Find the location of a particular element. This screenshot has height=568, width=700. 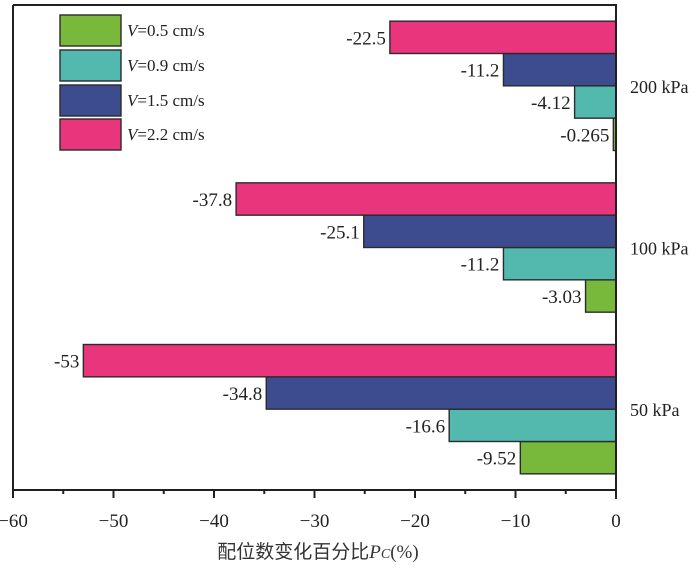

x-axis-title: 配位数变化百分比PC(%) is located at coordinates (317, 552).